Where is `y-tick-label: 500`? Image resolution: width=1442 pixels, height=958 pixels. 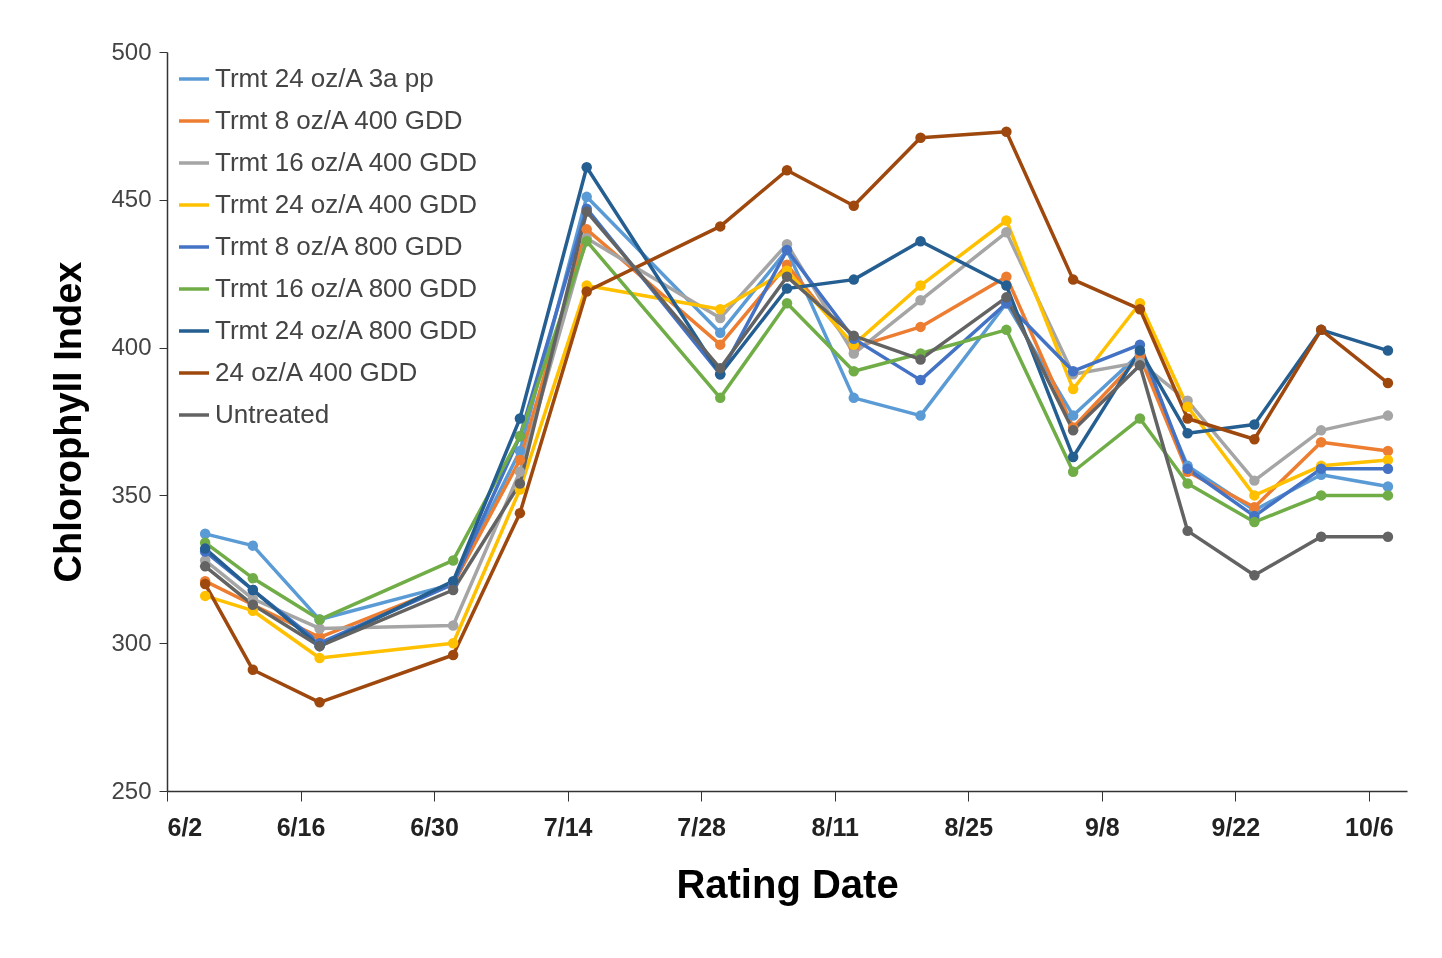
y-tick-label: 500 is located at coordinates (131, 51).